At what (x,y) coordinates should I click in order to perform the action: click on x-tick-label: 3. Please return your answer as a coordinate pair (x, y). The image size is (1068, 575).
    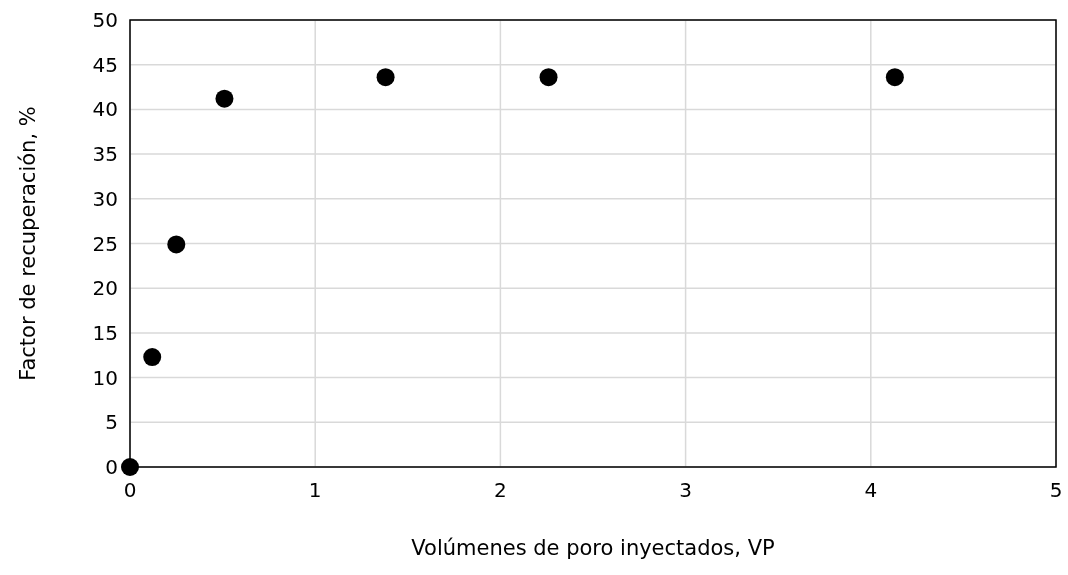
    Looking at the image, I should click on (685, 490).